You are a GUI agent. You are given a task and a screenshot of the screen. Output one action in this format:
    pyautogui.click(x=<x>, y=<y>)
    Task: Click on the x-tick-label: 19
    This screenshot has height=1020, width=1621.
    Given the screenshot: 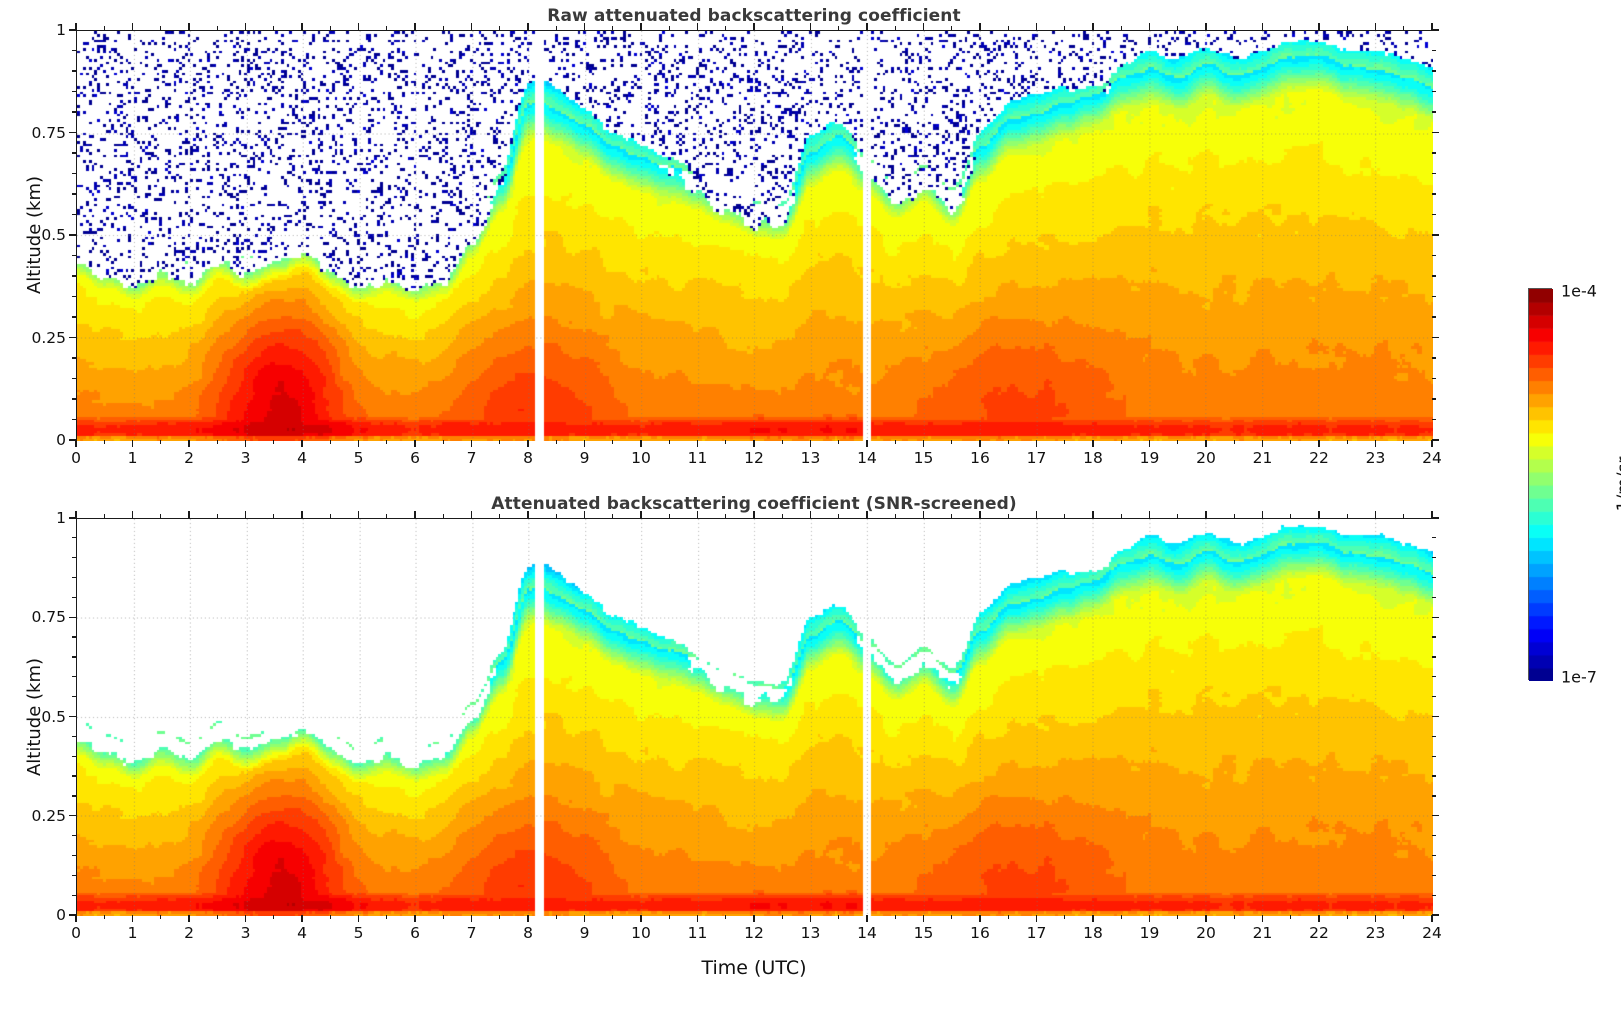 What is the action you would take?
    pyautogui.click(x=1149, y=458)
    